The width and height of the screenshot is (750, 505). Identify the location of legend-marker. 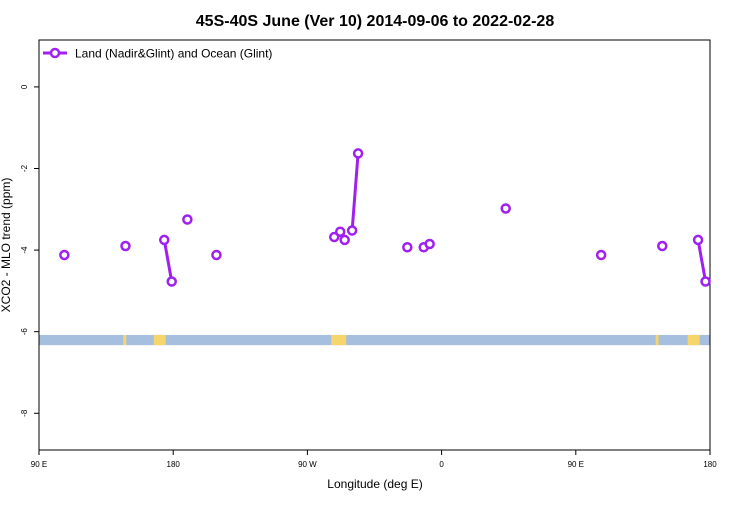
(55, 53).